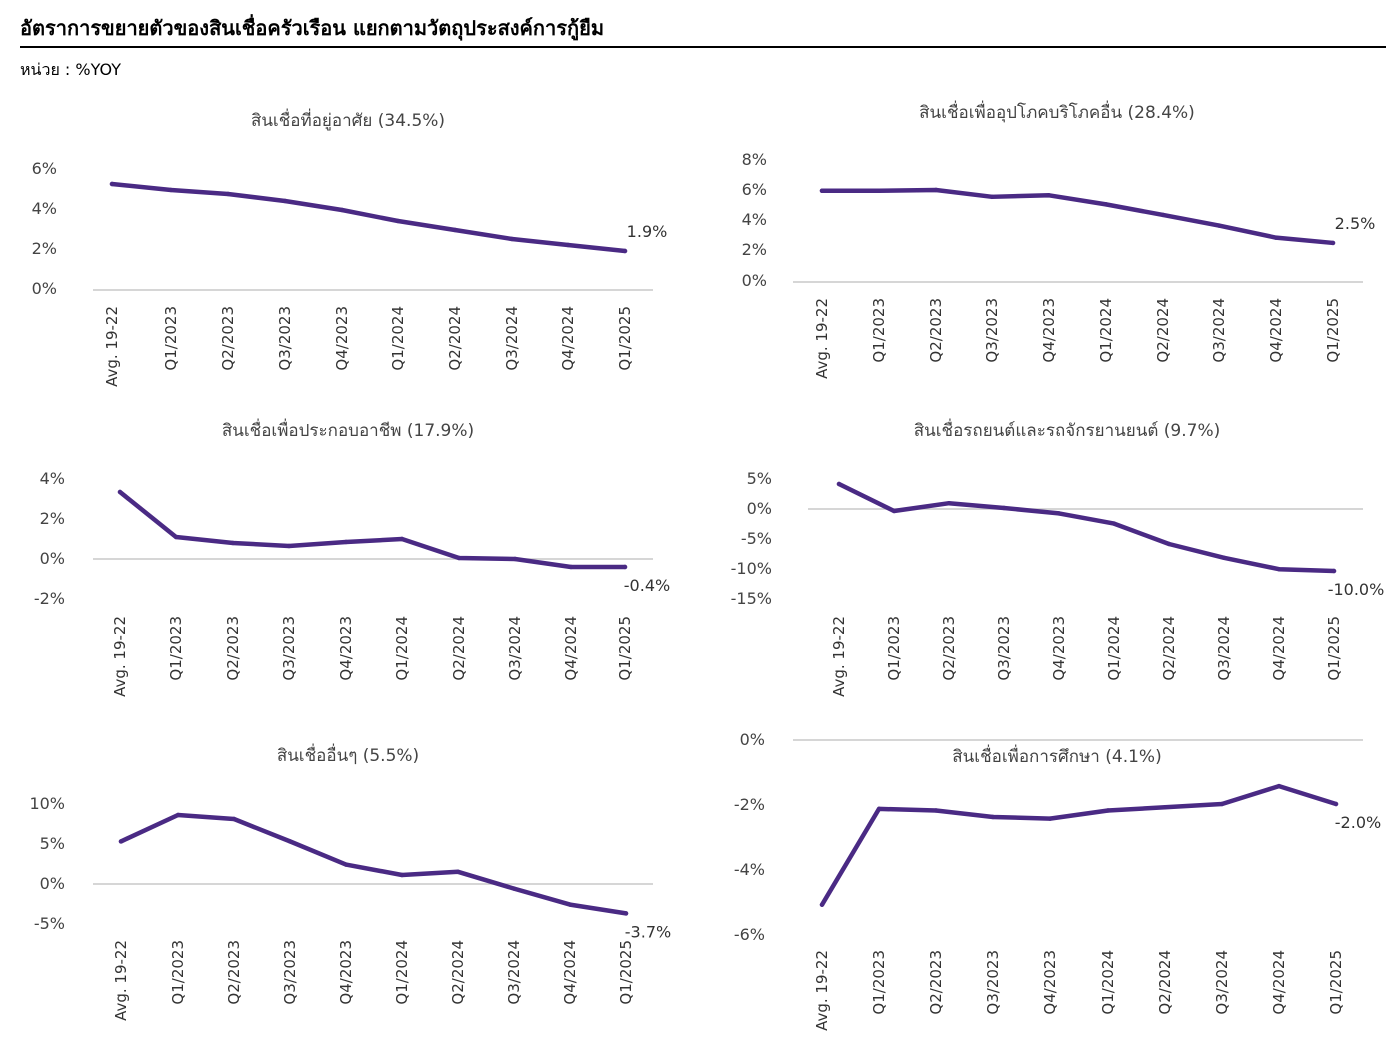 The image size is (1387, 1047). Describe the element at coordinates (348, 754) in the screenshot. I see `chart-title: สินเชื่ออื่นๆ (5.5%)` at that location.